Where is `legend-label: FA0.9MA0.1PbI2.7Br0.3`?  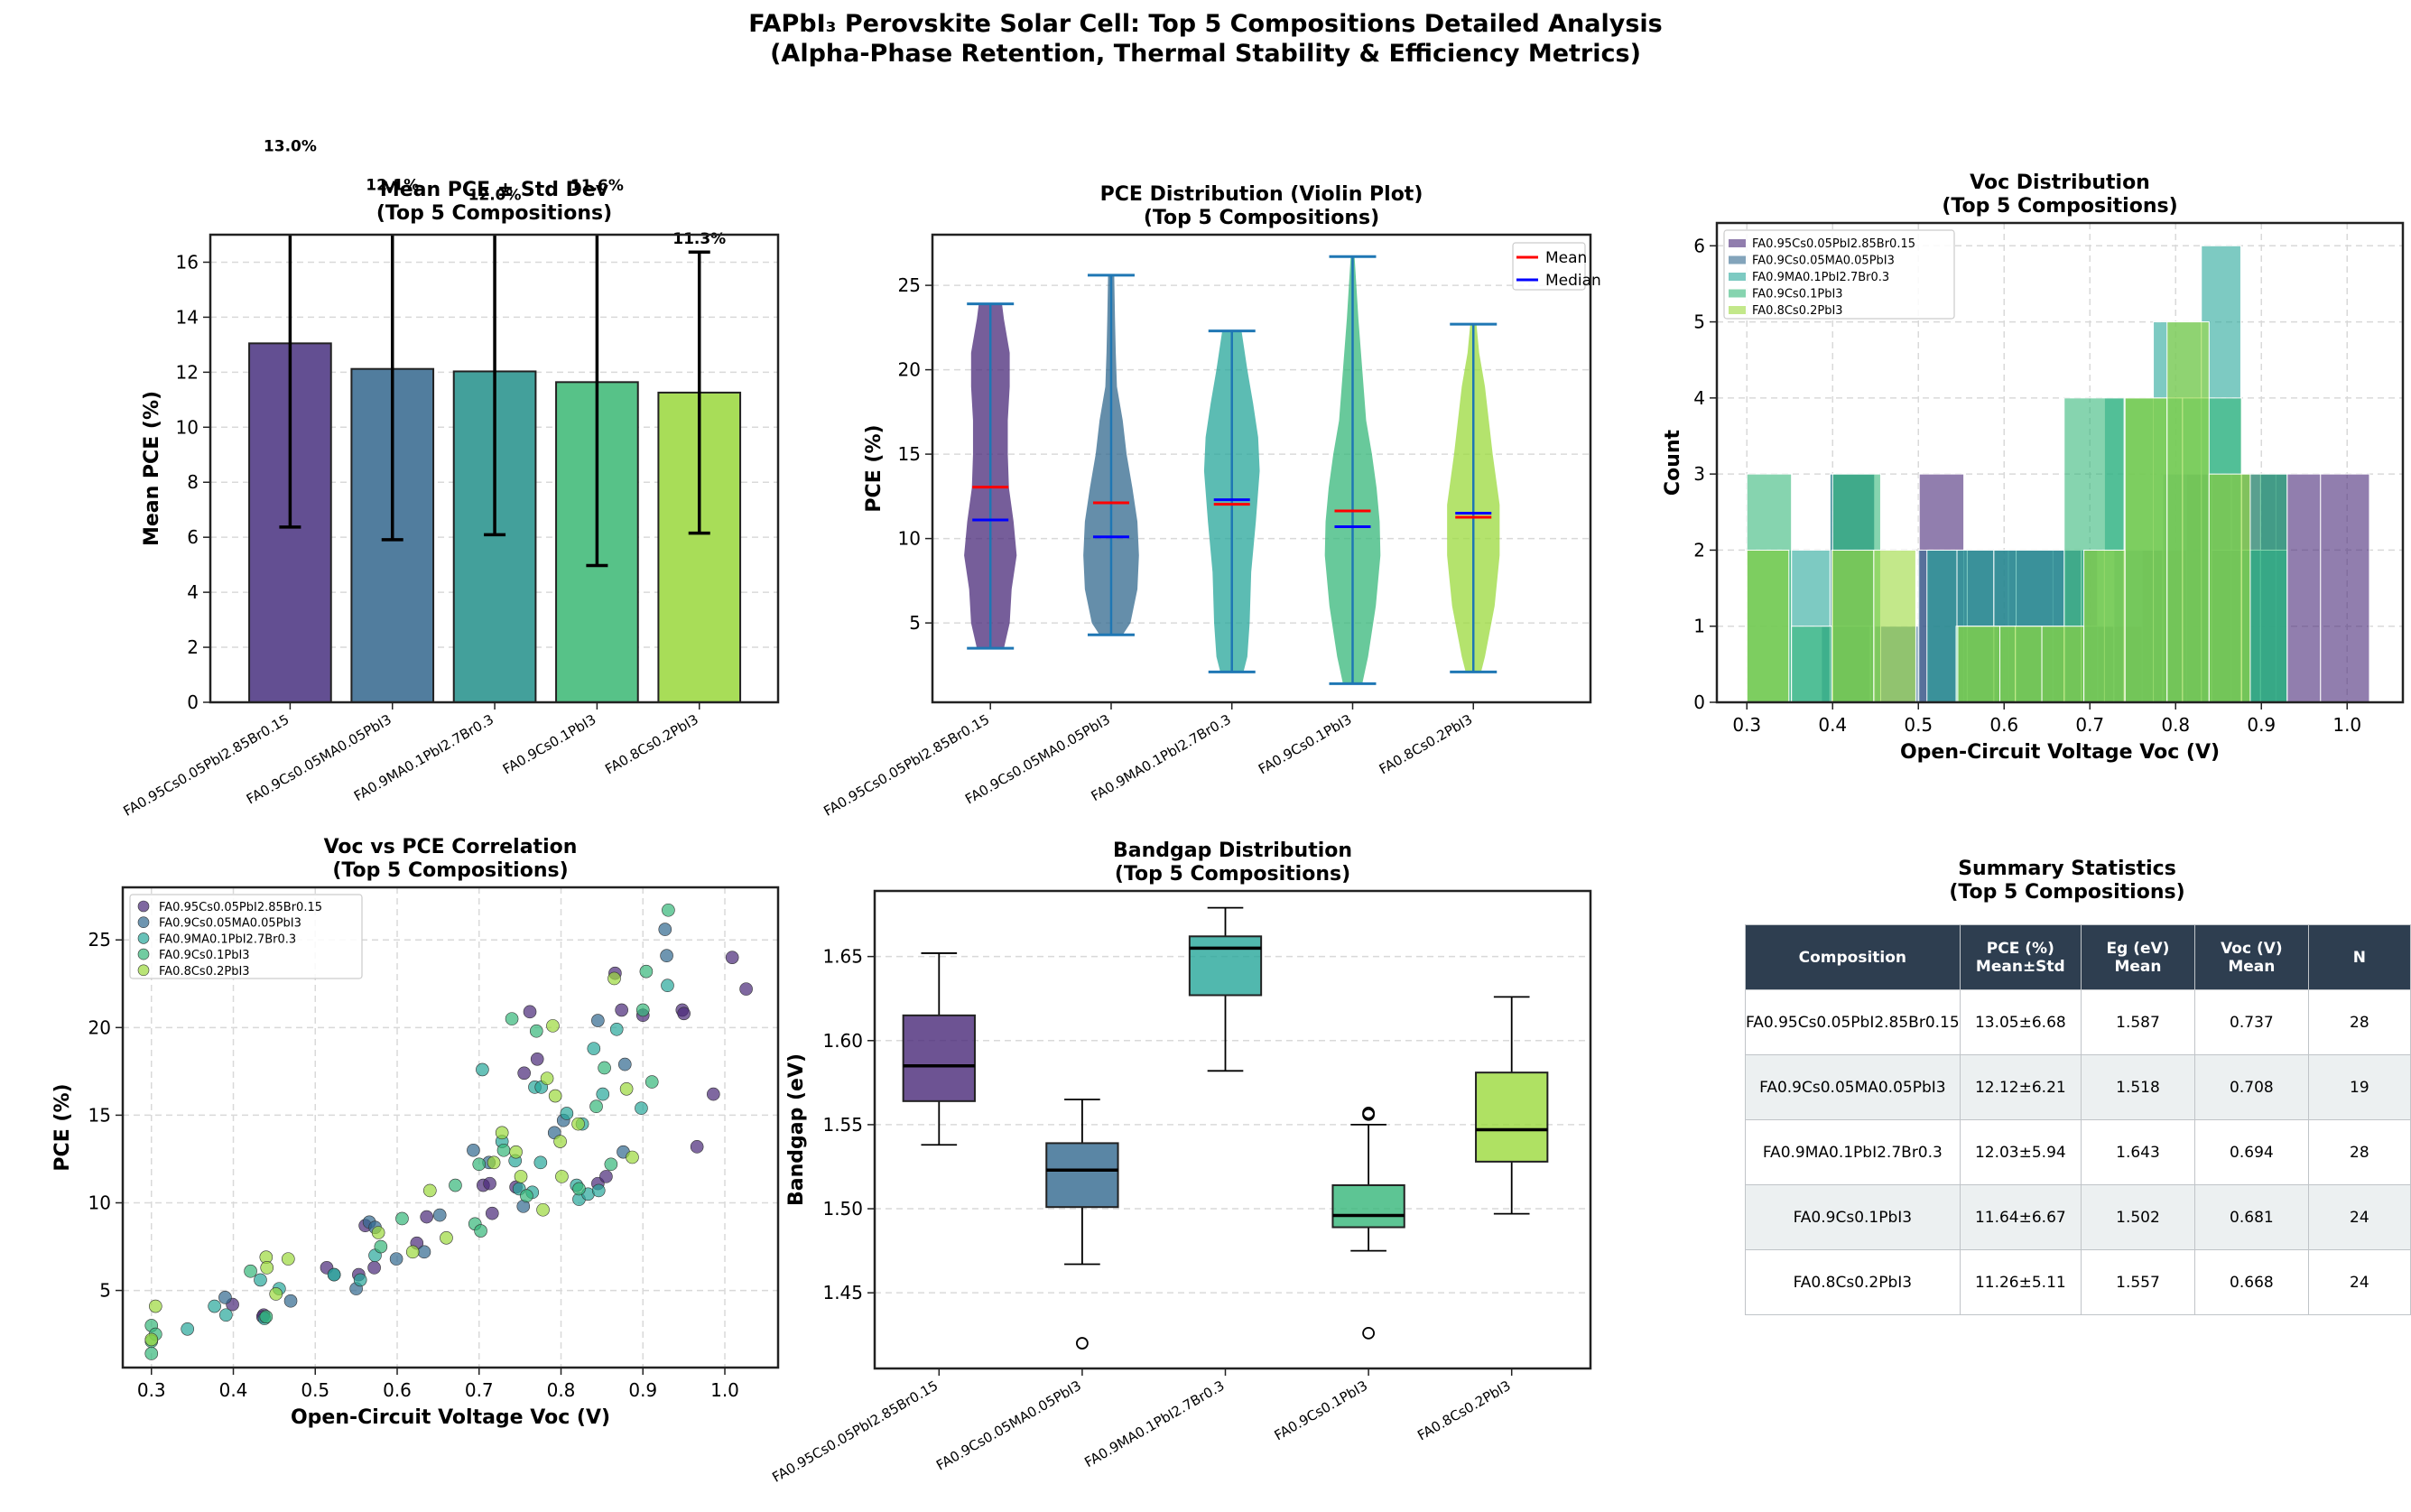 legend-label: FA0.9MA0.1PbI2.7Br0.3 is located at coordinates (227, 939).